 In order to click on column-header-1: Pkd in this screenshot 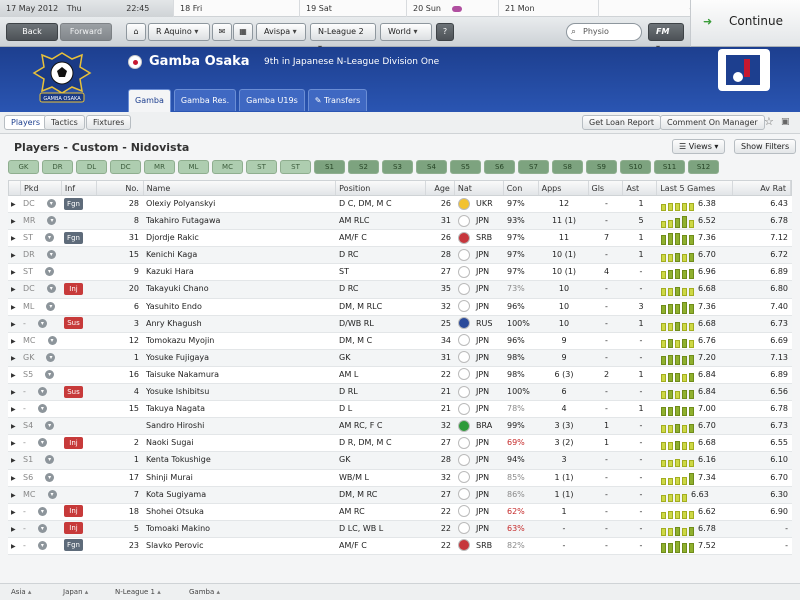, I will do `click(41, 188)`.